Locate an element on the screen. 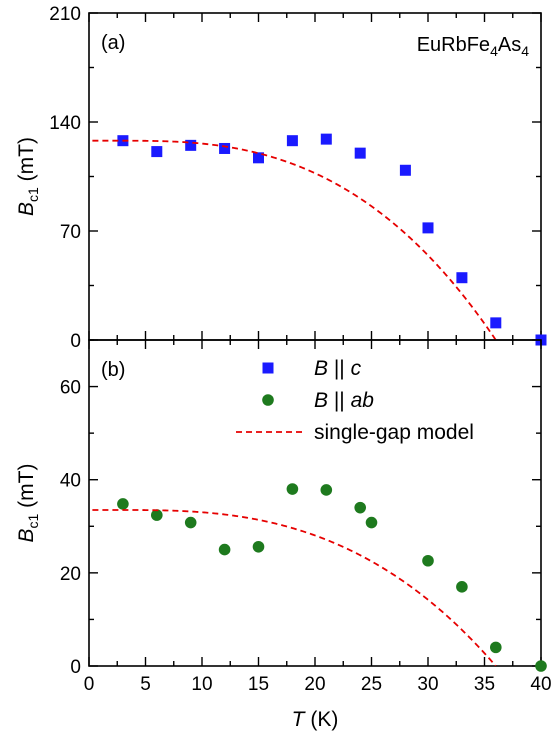  legend-label-direction: c is located at coordinates (356, 368).